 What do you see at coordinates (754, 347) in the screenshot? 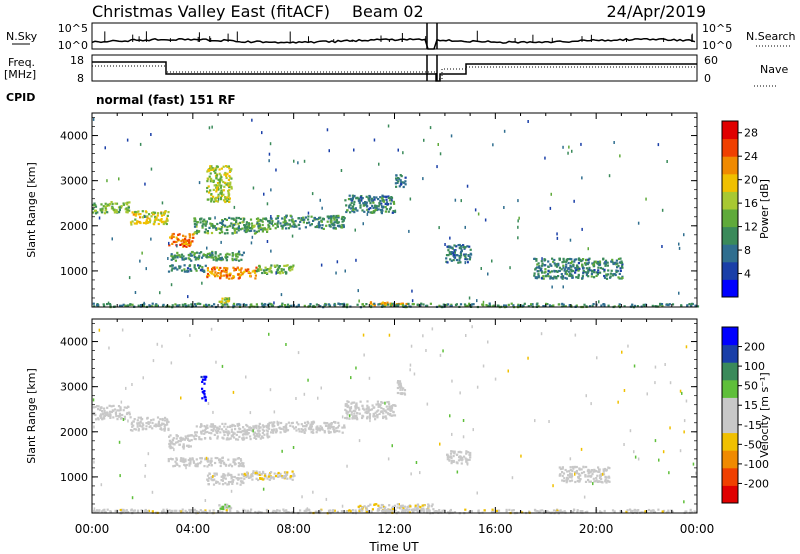
I see `colorbar-tick-label: 200` at bounding box center [754, 347].